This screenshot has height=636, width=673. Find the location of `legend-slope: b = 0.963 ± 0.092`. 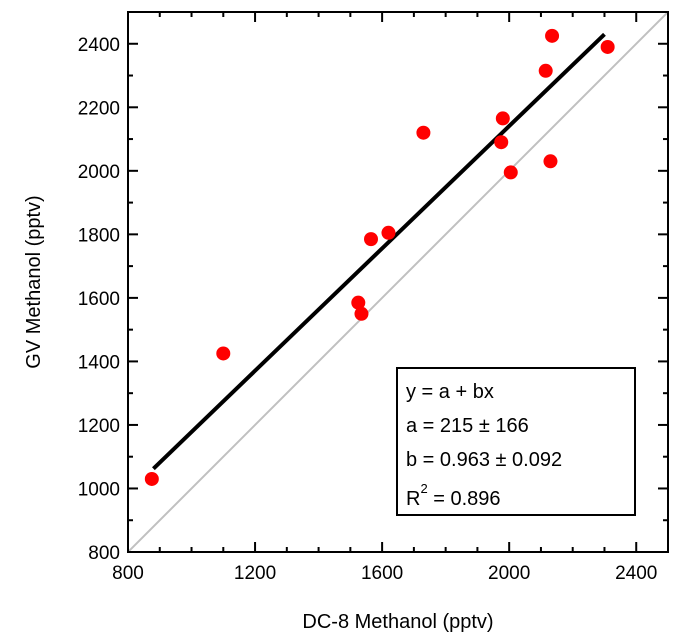

legend-slope: b = 0.963 ± 0.092 is located at coordinates (484, 460).